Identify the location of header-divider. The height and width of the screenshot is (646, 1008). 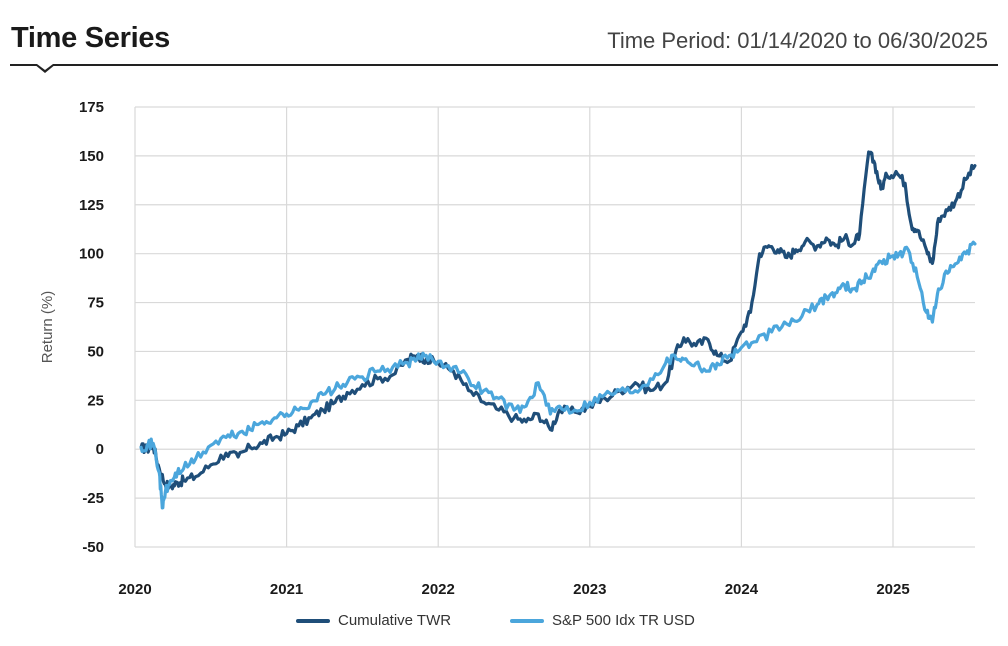
(504, 65).